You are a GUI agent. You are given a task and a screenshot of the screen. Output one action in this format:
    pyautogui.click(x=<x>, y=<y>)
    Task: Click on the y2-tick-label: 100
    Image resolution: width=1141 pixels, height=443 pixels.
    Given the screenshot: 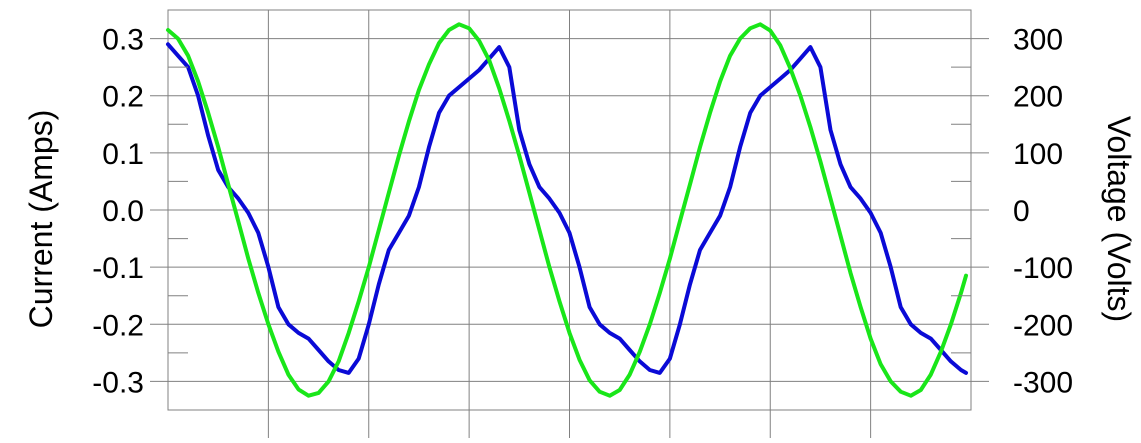 What is the action you would take?
    pyautogui.click(x=1038, y=154)
    